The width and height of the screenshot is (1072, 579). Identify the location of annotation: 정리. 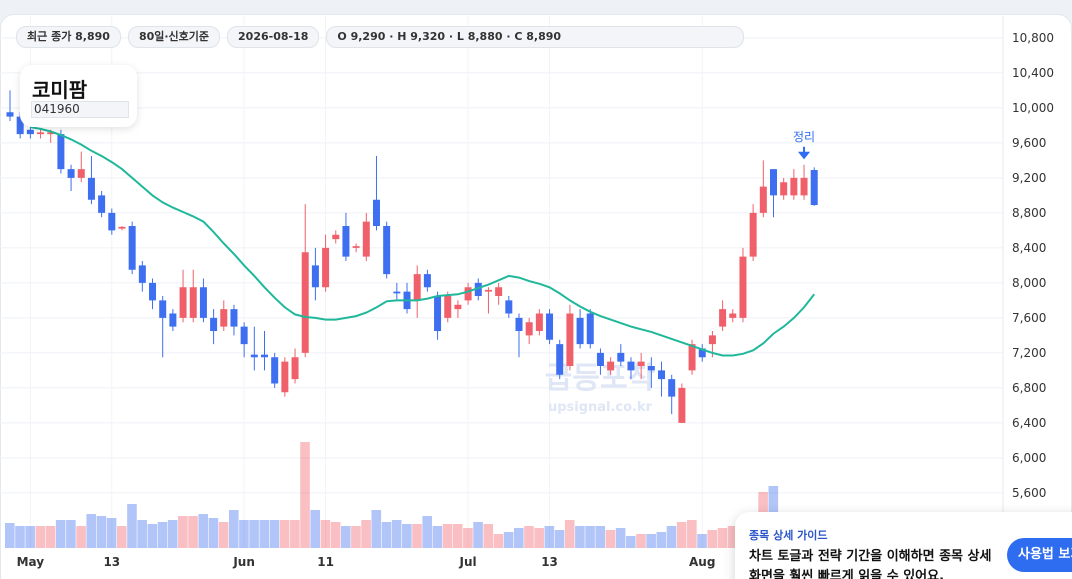
(804, 137).